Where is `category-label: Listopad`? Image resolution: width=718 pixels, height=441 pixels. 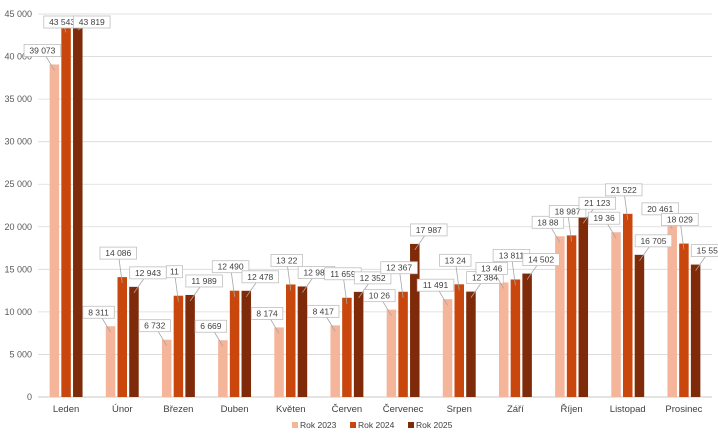 category-label: Listopad is located at coordinates (628, 409).